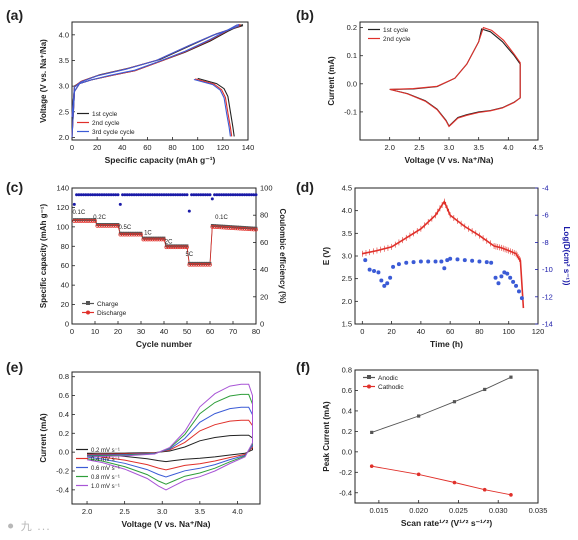 The image size is (578, 540). Describe the element at coordinates (221, 218) in the screenshot. I see `rate-label: 0.1C` at that location.